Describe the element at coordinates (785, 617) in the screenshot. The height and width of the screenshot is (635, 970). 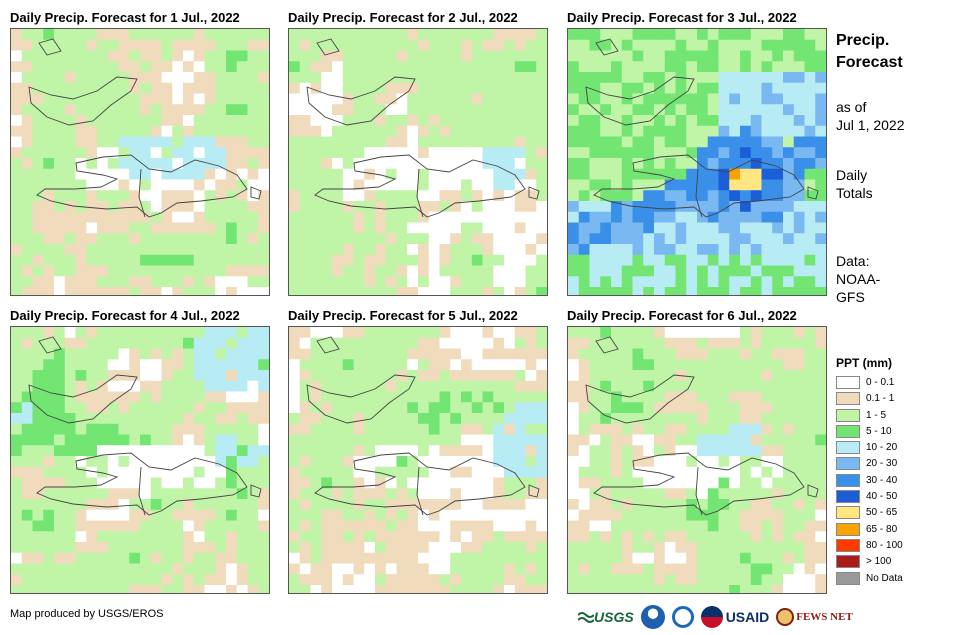
I see `fews-globe-icon` at that location.